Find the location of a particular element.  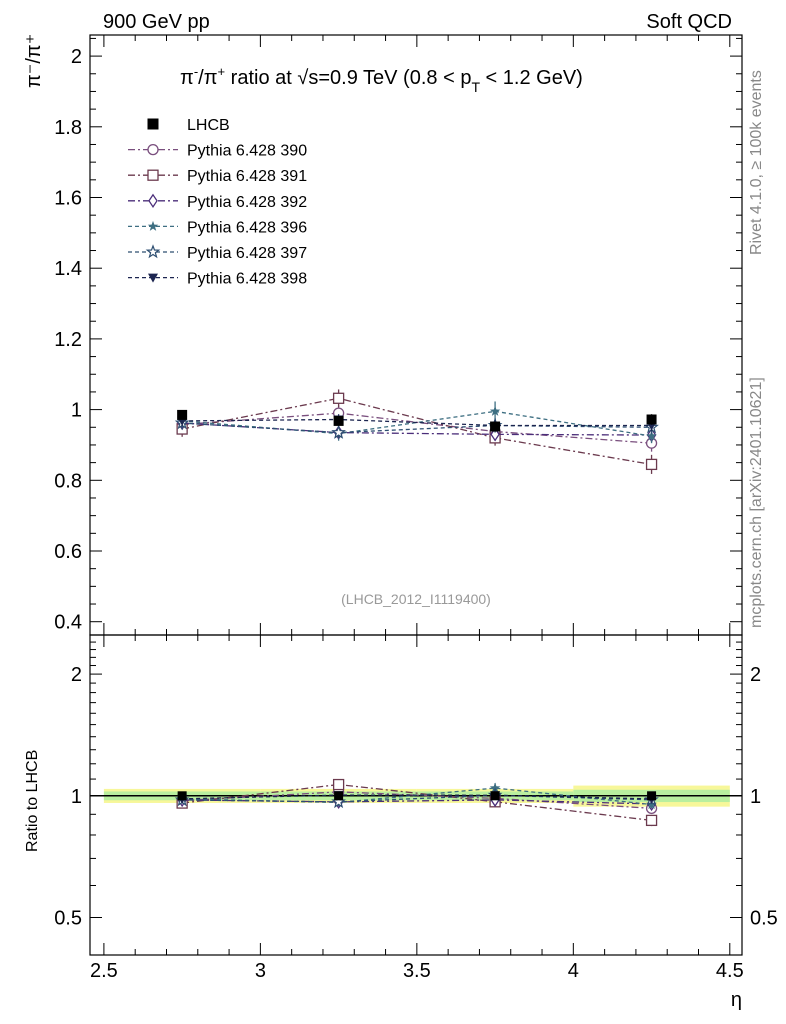

ratio-y-tick-label-right: 2 is located at coordinates (755, 675).